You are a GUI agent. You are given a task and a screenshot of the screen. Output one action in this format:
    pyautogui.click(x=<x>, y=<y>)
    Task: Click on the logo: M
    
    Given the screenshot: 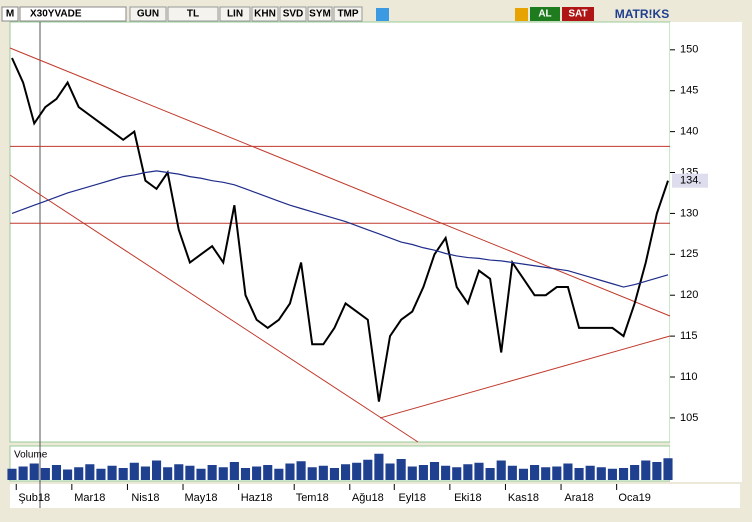 What is the action you would take?
    pyautogui.click(x=10, y=14)
    